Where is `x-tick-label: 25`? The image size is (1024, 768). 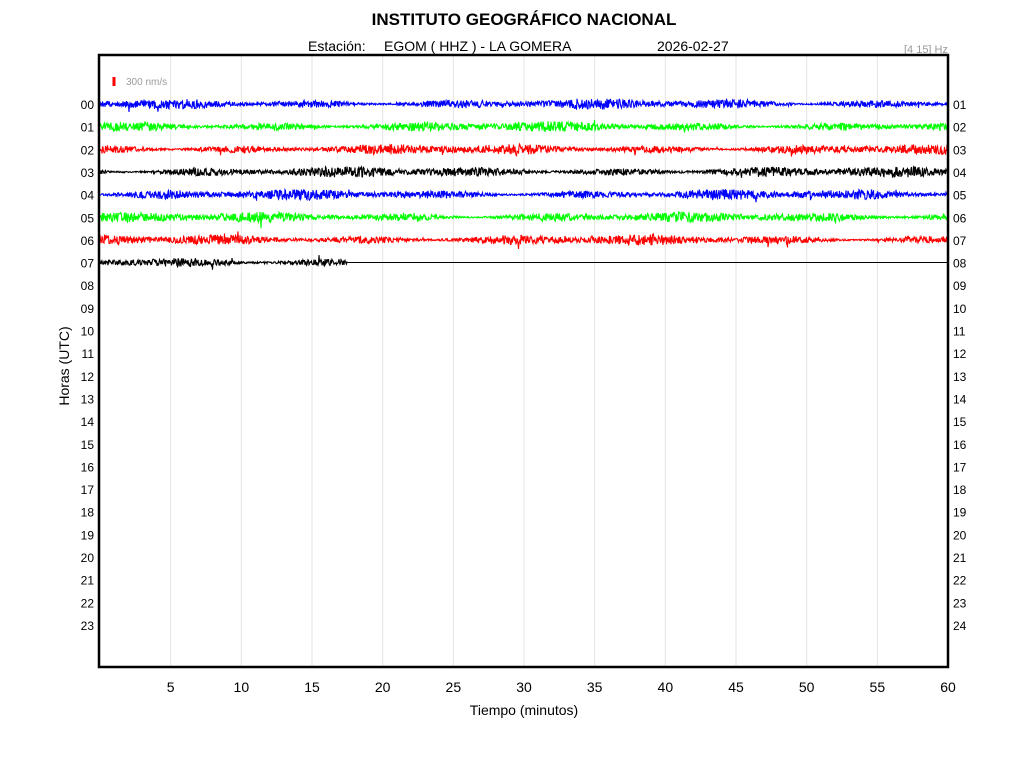
x-tick-label: 25 is located at coordinates (454, 687).